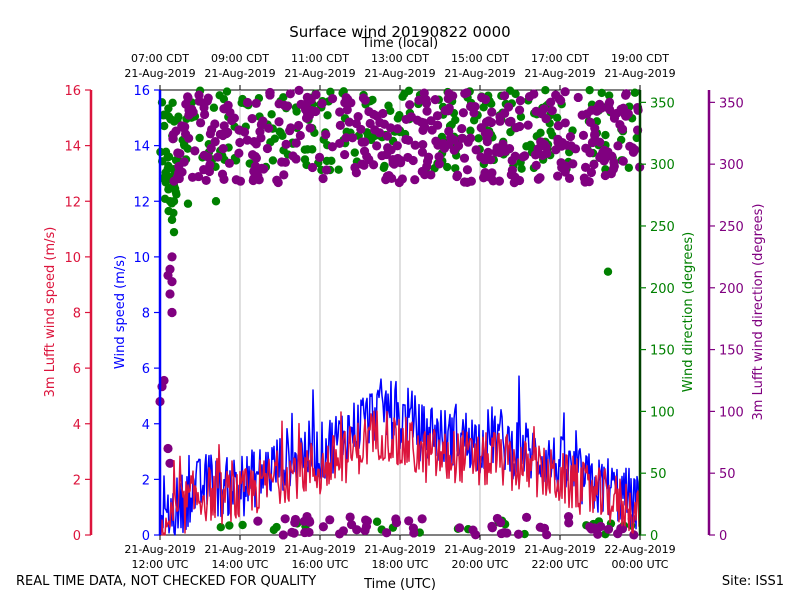 The image size is (800, 600). What do you see at coordinates (77, 314) in the screenshot?
I see `left-outer-ticks: 0 2 4 6 8 10 12 14 16` at bounding box center [77, 314].